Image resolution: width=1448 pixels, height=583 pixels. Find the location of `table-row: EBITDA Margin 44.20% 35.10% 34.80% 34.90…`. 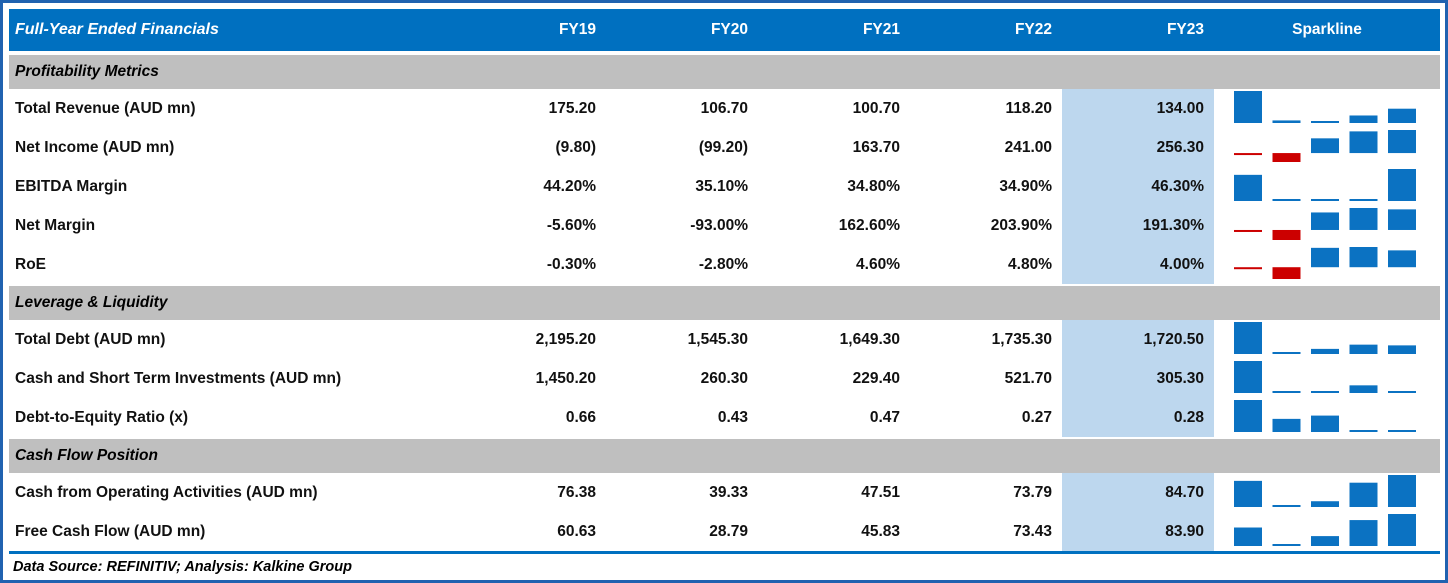

table-row: EBITDA Margin 44.20% 35.10% 34.80% 34.90… is located at coordinates (724, 186).